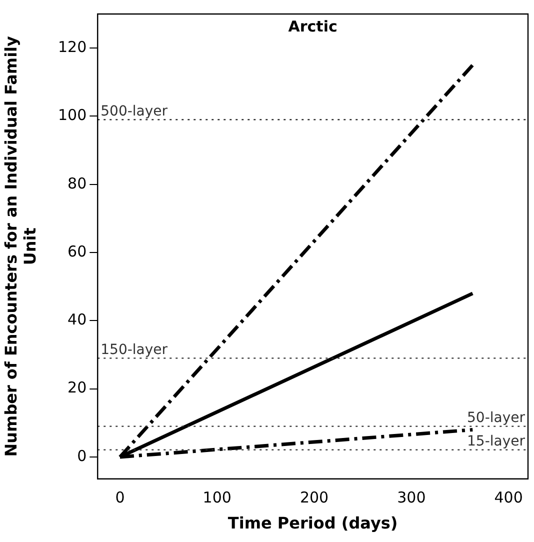 This screenshot has height=542, width=534. What do you see at coordinates (77, 319) in the screenshot?
I see `y-tick-label: 40` at bounding box center [77, 319].